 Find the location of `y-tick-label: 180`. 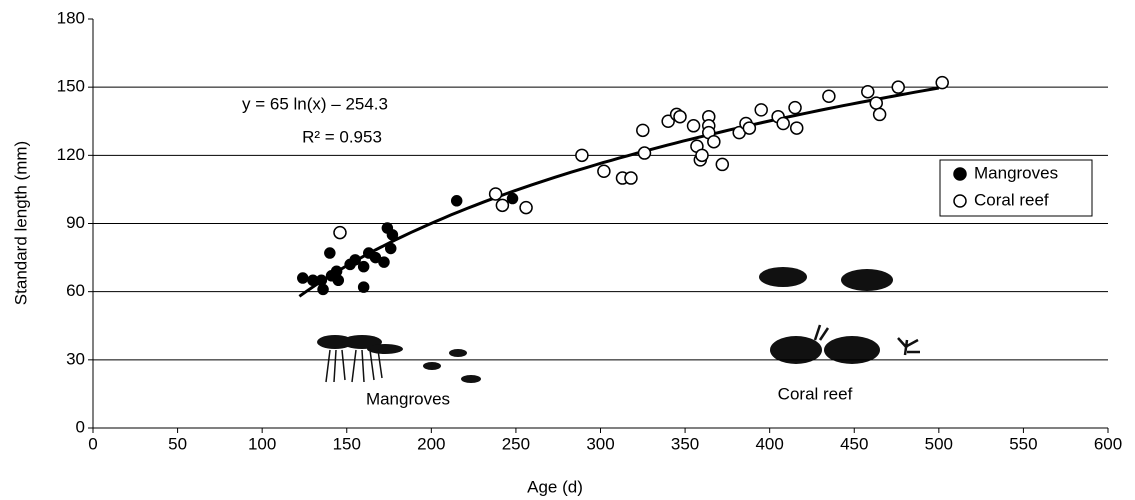

y-tick-label: 180 is located at coordinates (71, 17).